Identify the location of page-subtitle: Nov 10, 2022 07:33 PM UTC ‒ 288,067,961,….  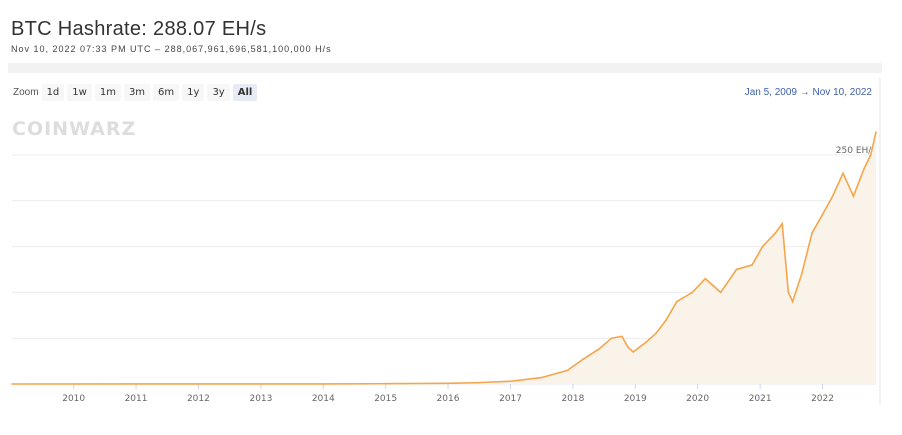
(171, 49).